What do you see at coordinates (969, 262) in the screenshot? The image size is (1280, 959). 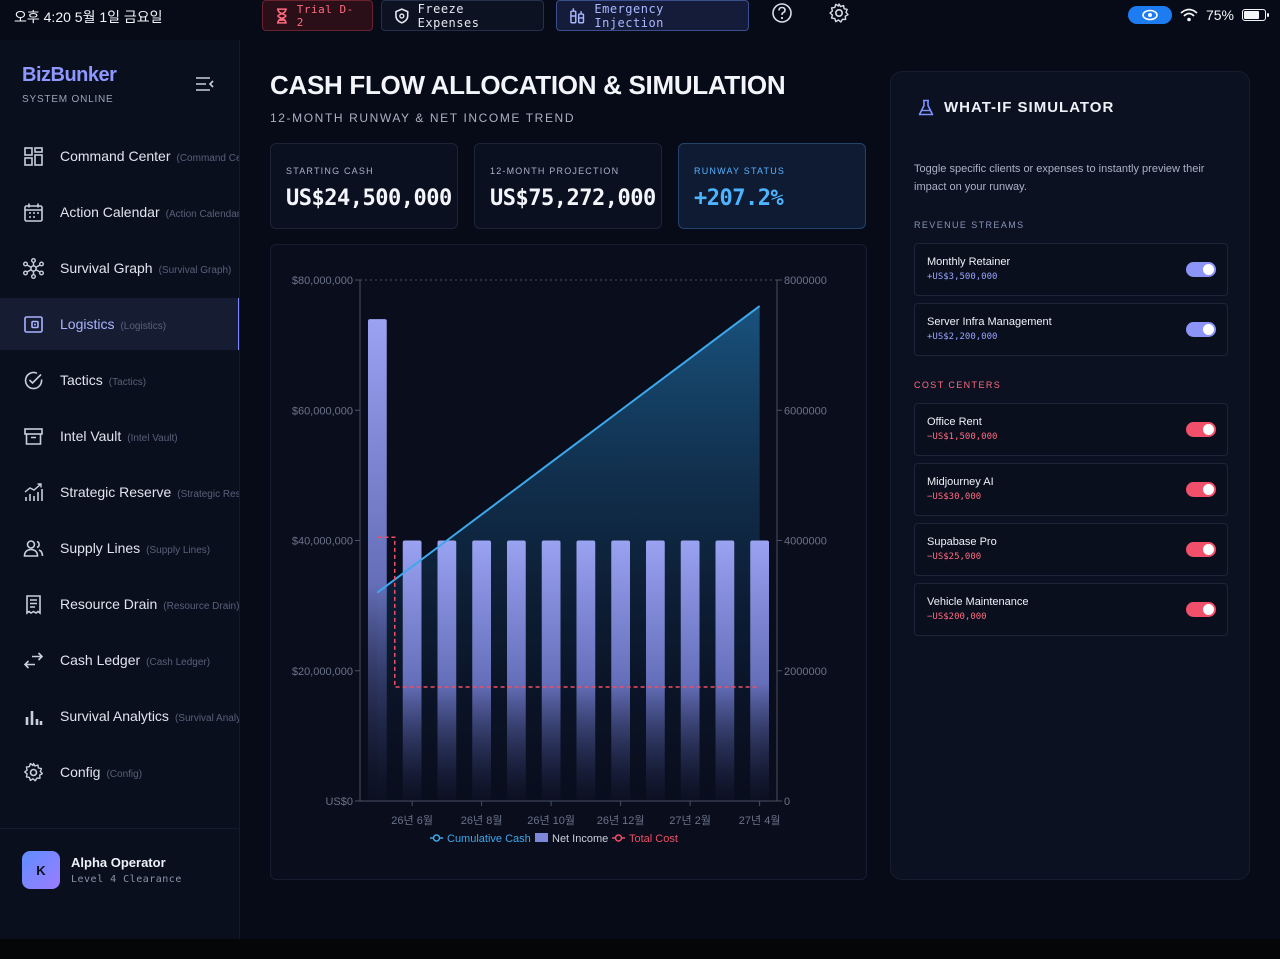 I see `revenue-name: Monthly Retainer` at bounding box center [969, 262].